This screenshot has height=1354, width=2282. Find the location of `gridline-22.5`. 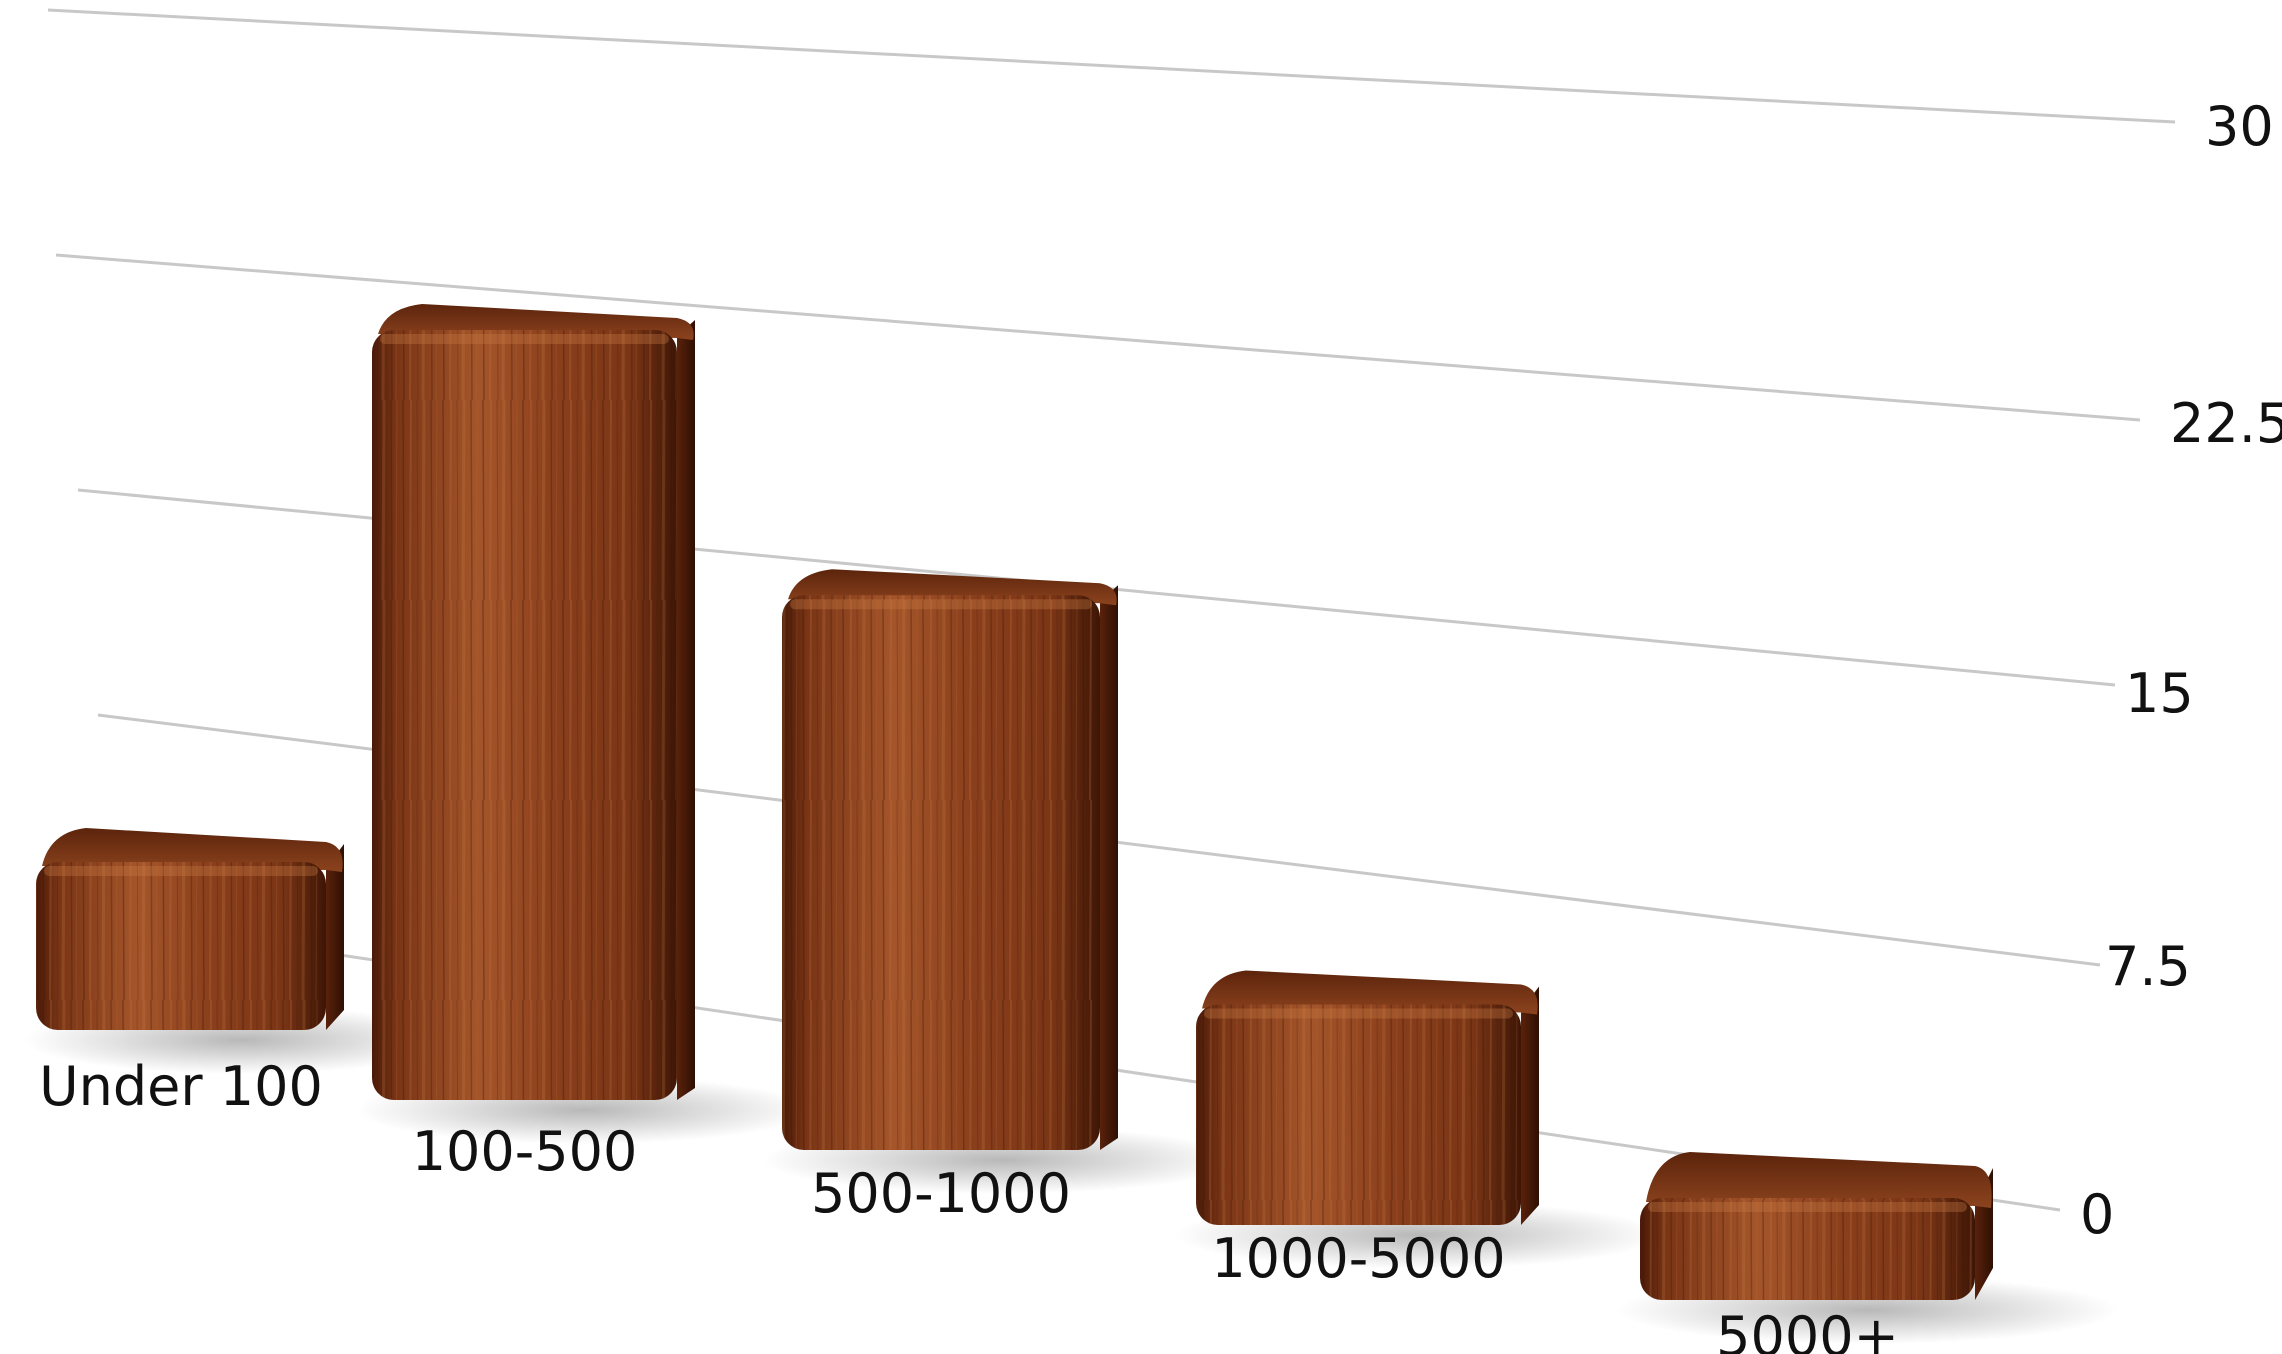

gridline-22.5 is located at coordinates (1098, 337).